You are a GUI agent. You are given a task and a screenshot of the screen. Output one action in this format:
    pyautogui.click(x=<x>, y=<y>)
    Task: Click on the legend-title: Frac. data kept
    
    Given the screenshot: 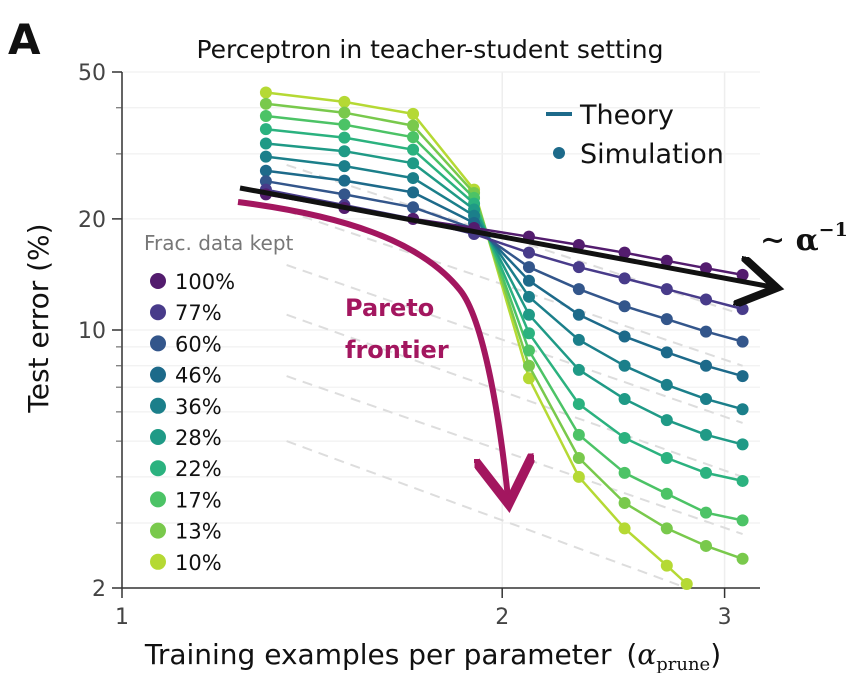 What is the action you would take?
    pyautogui.click(x=219, y=243)
    